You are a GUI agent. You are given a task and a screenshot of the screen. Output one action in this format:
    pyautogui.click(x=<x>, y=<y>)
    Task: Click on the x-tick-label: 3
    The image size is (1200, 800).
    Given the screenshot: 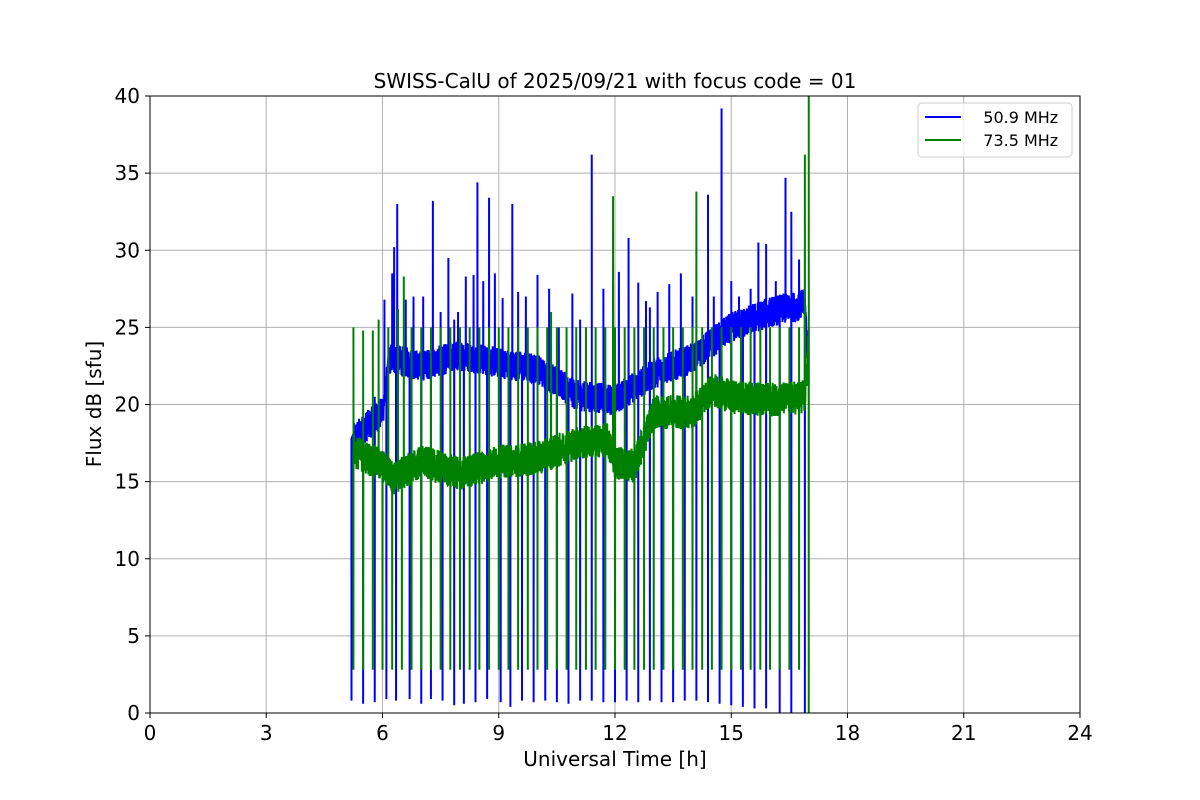 What is the action you would take?
    pyautogui.click(x=266, y=733)
    